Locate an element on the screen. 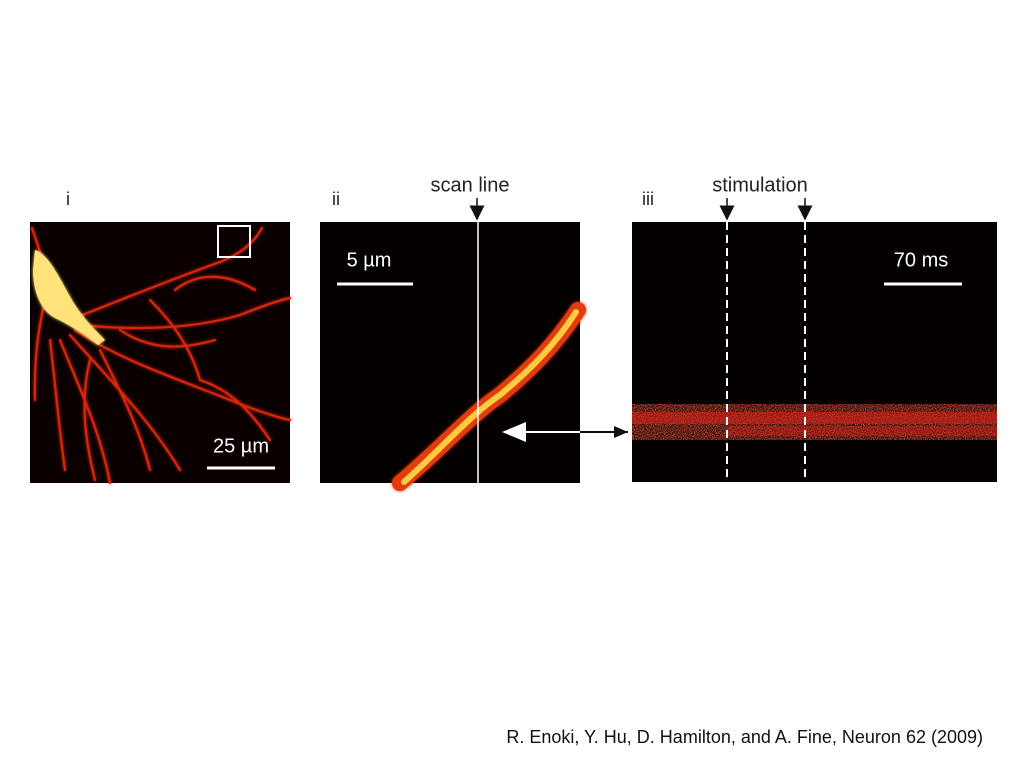  annotation: scan line is located at coordinates (470, 185).